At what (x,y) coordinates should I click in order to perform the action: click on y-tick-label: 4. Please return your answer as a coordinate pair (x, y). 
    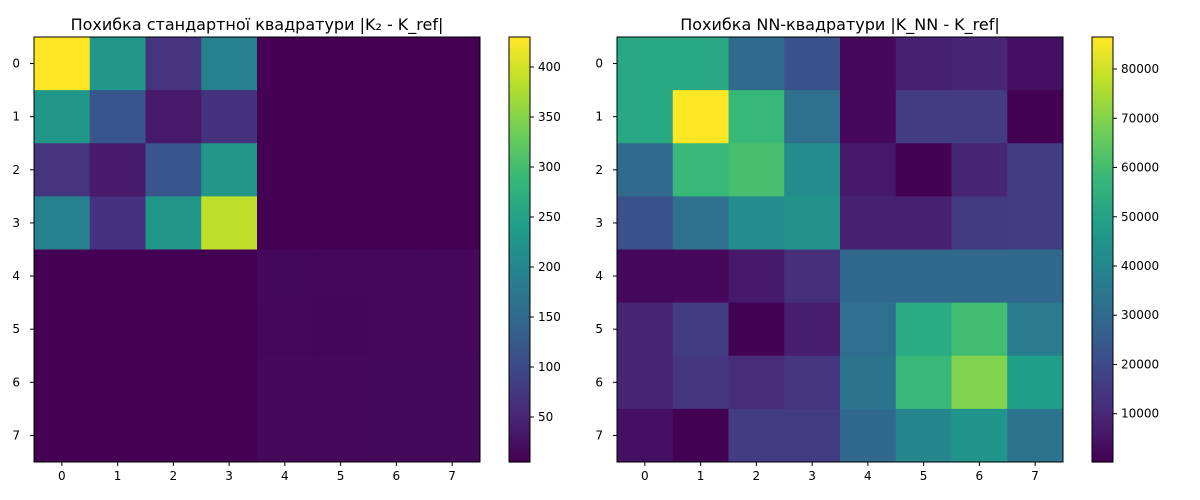
    Looking at the image, I should click on (599, 276).